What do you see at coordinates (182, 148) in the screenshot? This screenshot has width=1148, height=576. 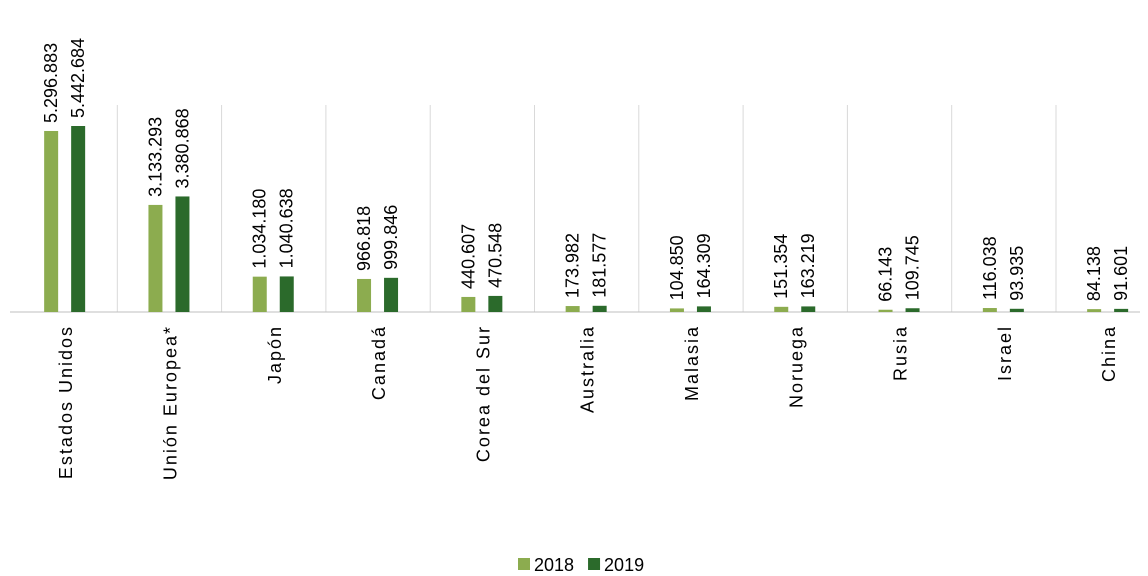 I see `data-label: 3.380.868` at bounding box center [182, 148].